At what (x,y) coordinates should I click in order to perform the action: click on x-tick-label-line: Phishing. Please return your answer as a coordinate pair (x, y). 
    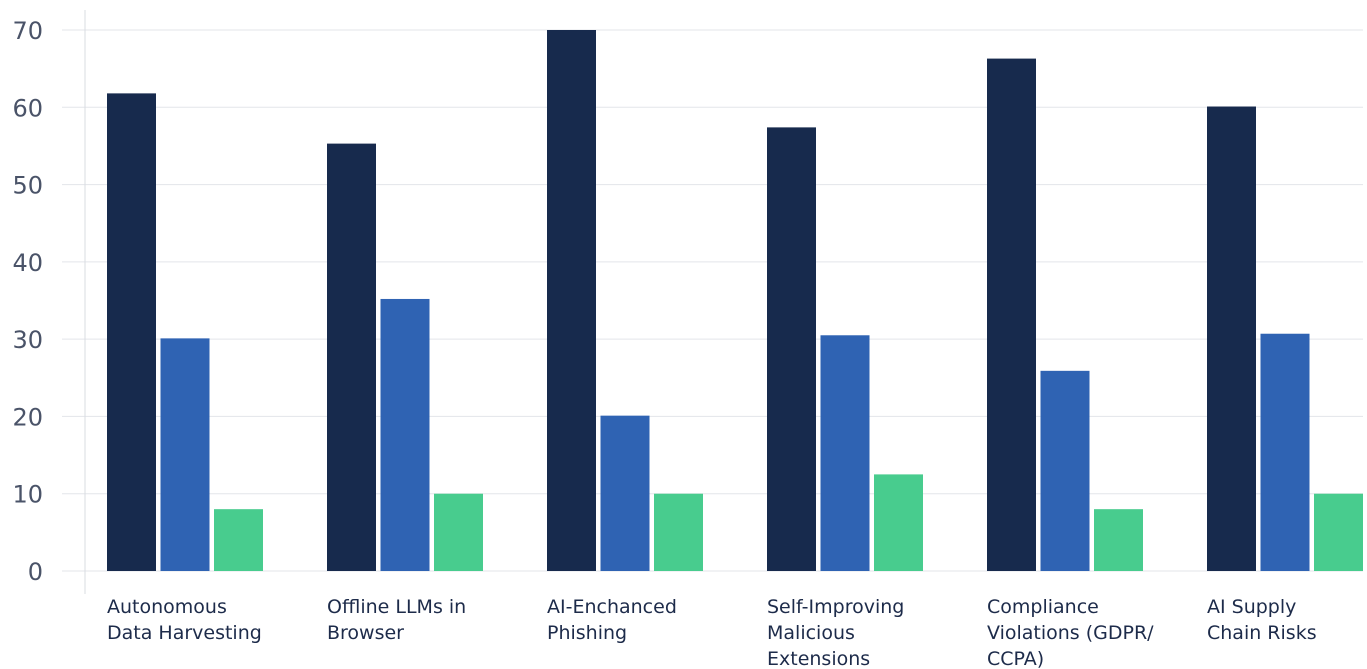
    Looking at the image, I should click on (587, 633).